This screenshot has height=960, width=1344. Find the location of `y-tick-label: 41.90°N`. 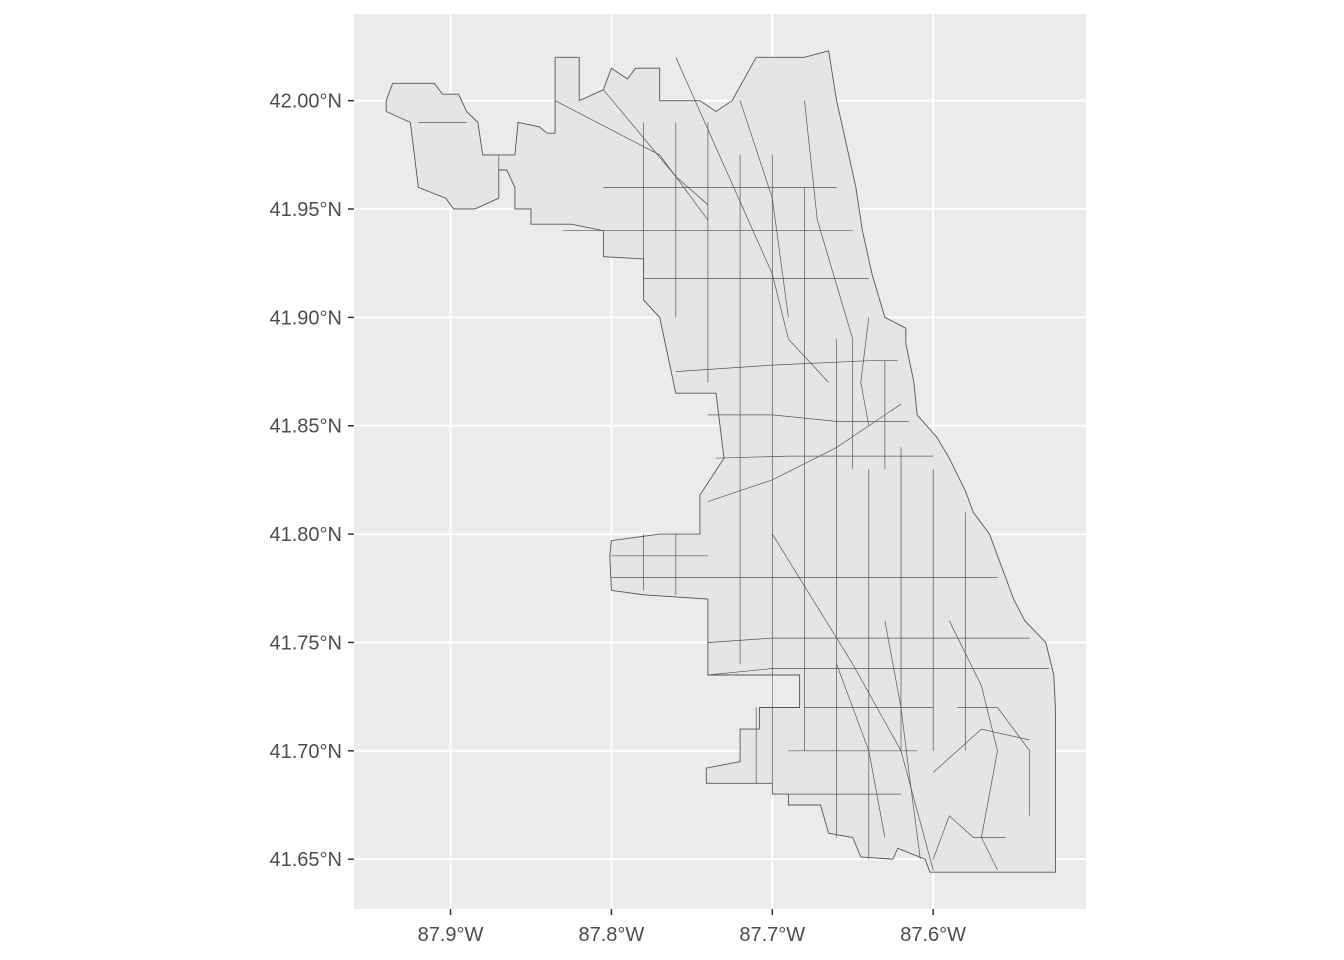

y-tick-label: 41.90°N is located at coordinates (306, 318).